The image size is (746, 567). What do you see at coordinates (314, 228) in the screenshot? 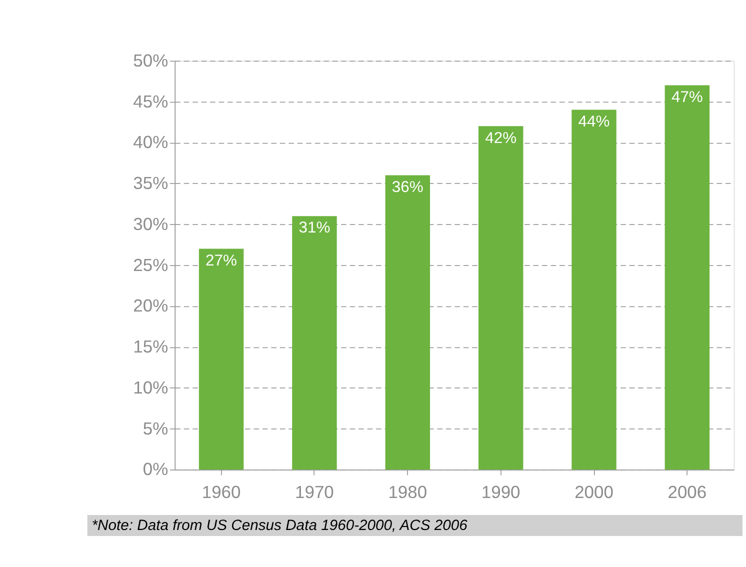
I see `data-label: 31%` at bounding box center [314, 228].